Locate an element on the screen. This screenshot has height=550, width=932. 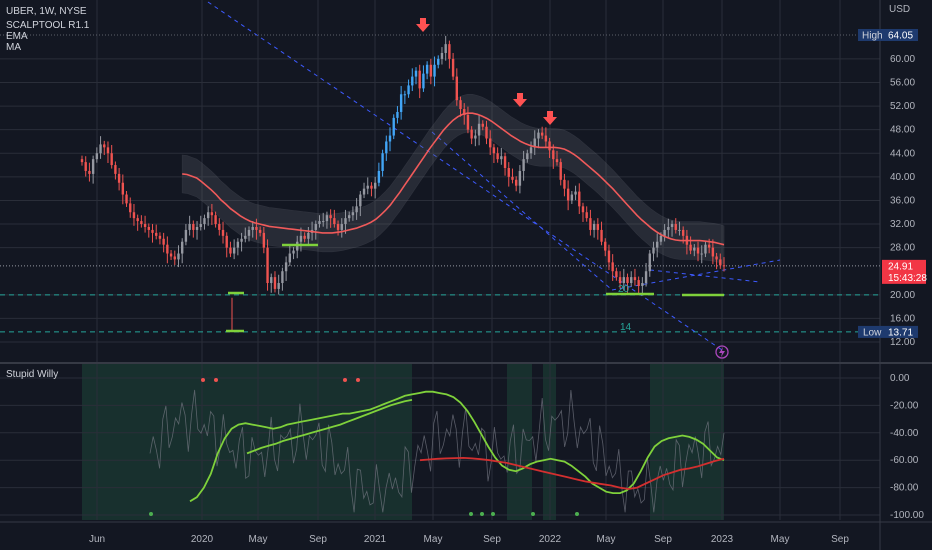
oscillator-fast-line is located at coordinates (457, 446).